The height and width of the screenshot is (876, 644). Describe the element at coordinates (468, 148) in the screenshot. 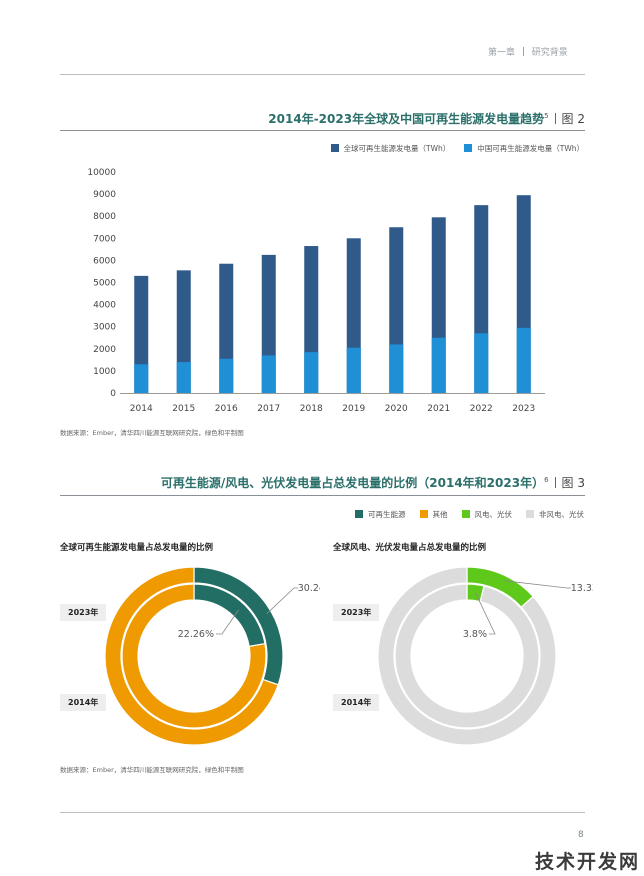

I see `legend-swatch-china` at that location.